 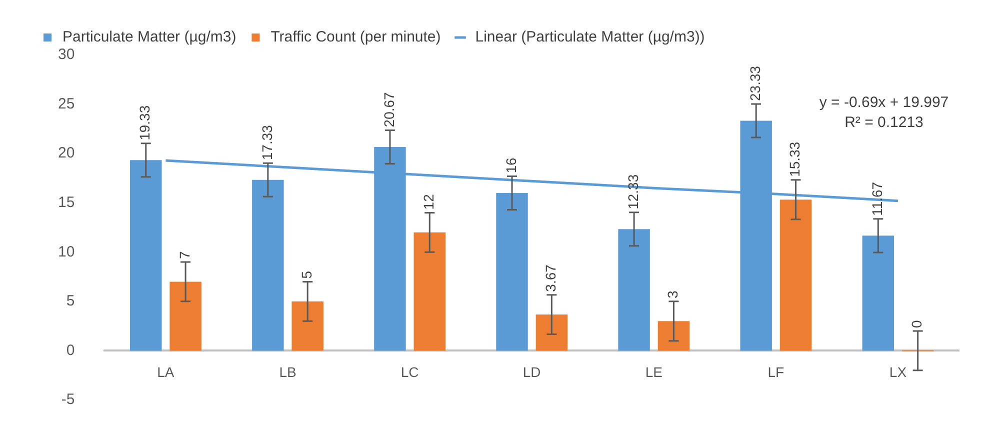 What do you see at coordinates (898, 372) in the screenshot?
I see `x-tick-label: LX` at bounding box center [898, 372].